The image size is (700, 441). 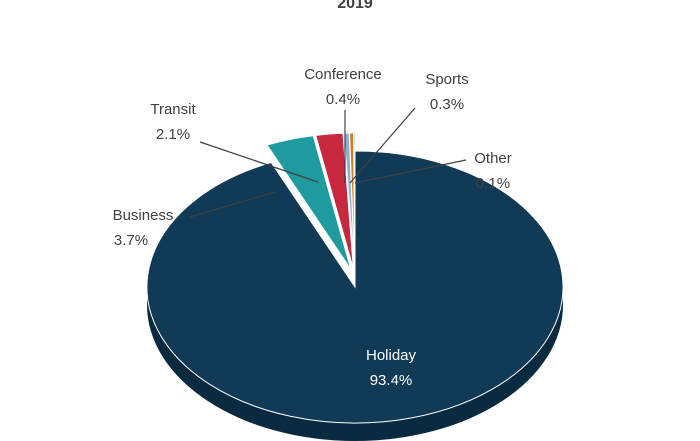 I want to click on slice-label-conference: Conference, so click(x=343, y=74).